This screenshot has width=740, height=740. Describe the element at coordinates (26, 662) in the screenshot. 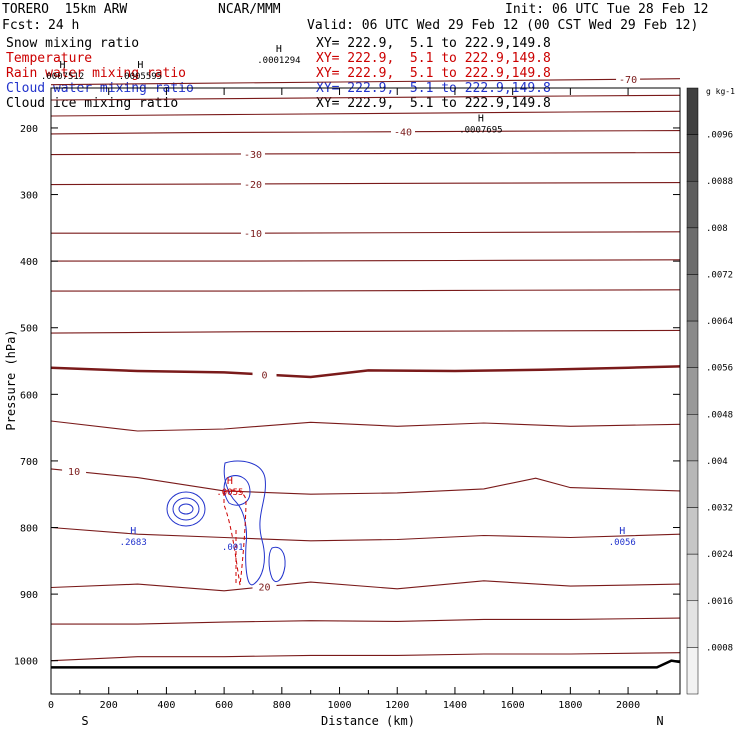

I see `y-tick-label: 1000` at that location.